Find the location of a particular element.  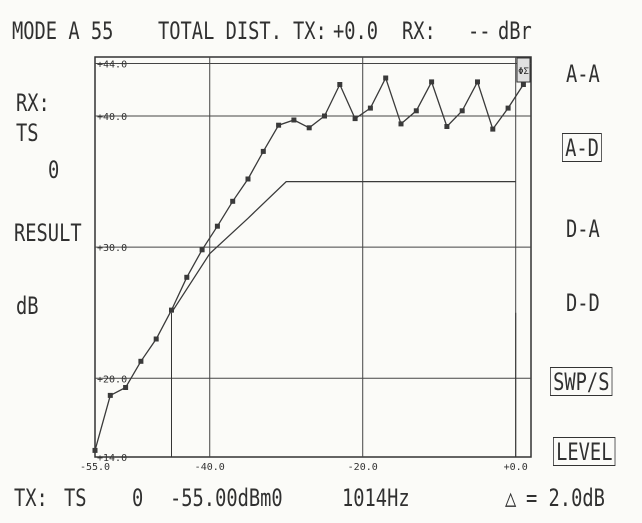

menu-item-level: LEVEL is located at coordinates (584, 451).